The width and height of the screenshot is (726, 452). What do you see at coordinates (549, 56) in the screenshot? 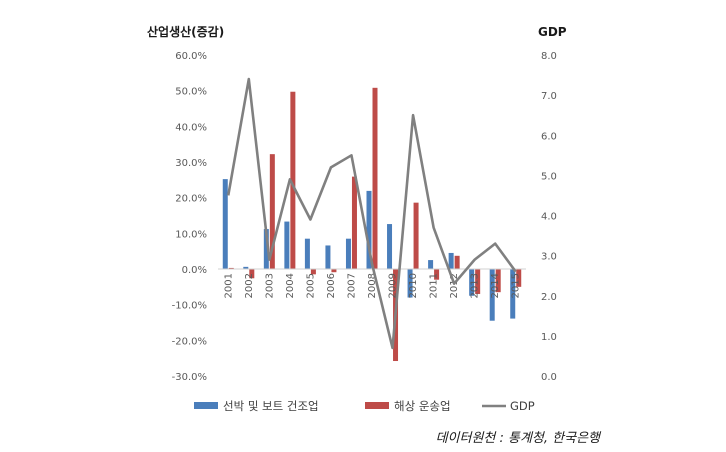
I see `right-tick-label: 8.0` at bounding box center [549, 56].